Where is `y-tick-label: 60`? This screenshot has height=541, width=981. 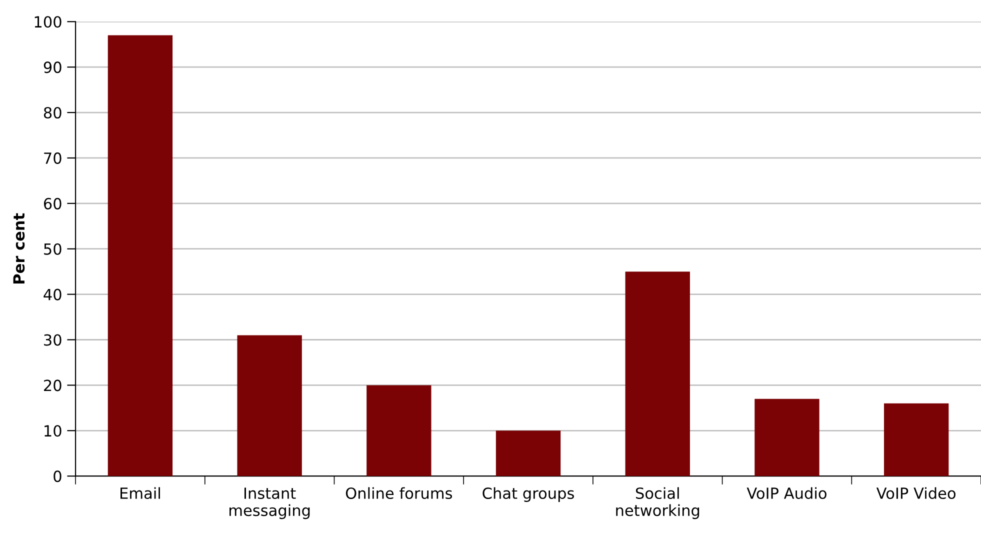
y-tick-label: 60 is located at coordinates (53, 204).